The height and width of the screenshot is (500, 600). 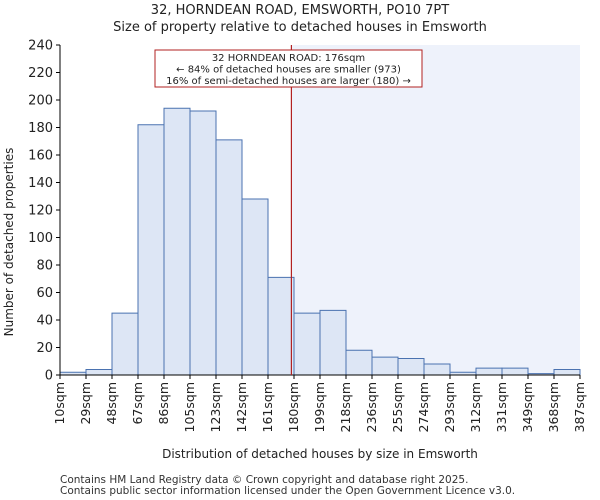 I want to click on x-tick-label: 123sqm, so click(x=215, y=407).